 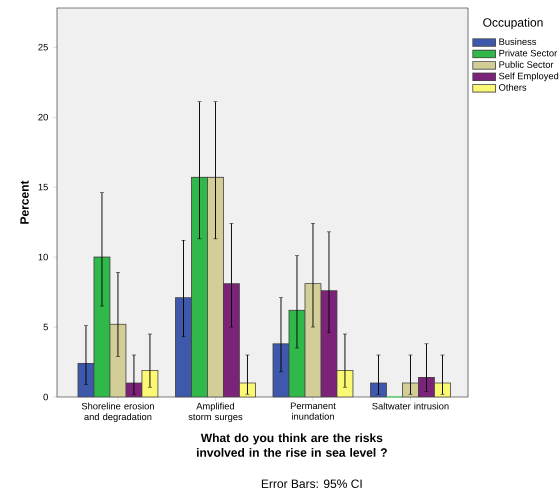 What do you see at coordinates (45, 397) in the screenshot?
I see `y-tick-label: 0` at bounding box center [45, 397].